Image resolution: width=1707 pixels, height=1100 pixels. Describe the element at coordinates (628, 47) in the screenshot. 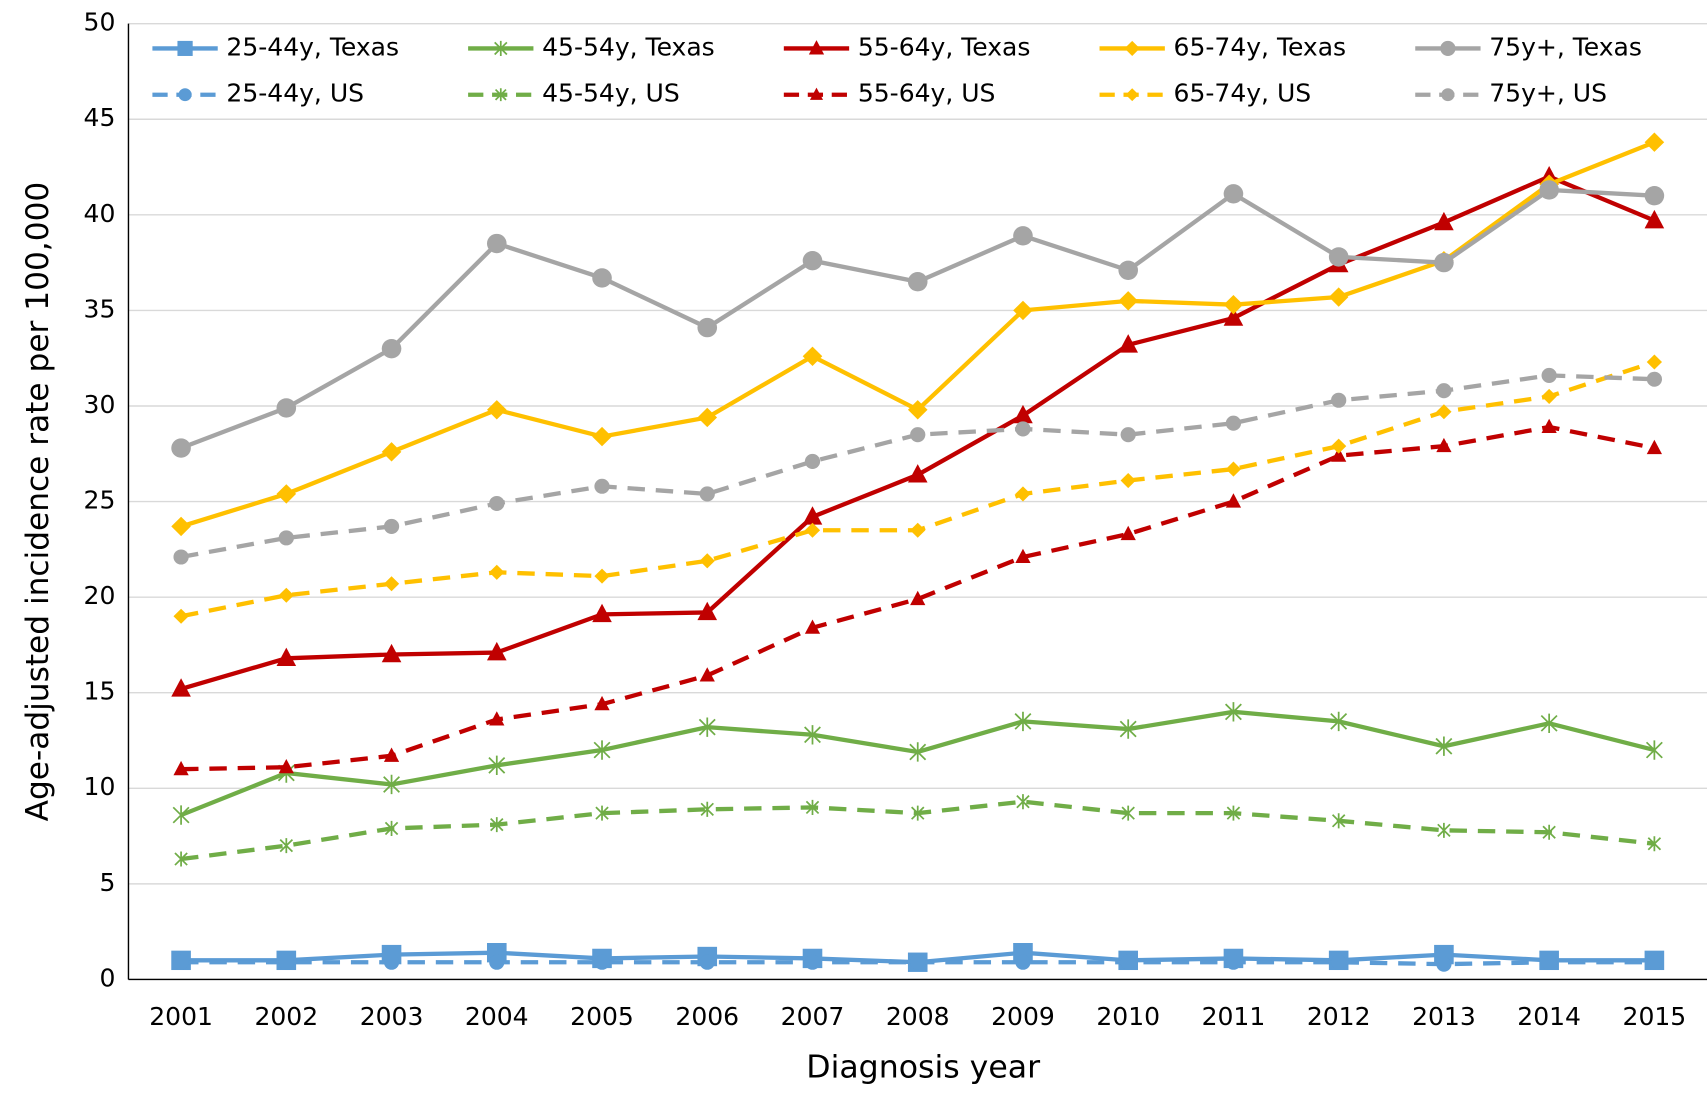

I see `legend-label: 45-54y, Texas` at that location.